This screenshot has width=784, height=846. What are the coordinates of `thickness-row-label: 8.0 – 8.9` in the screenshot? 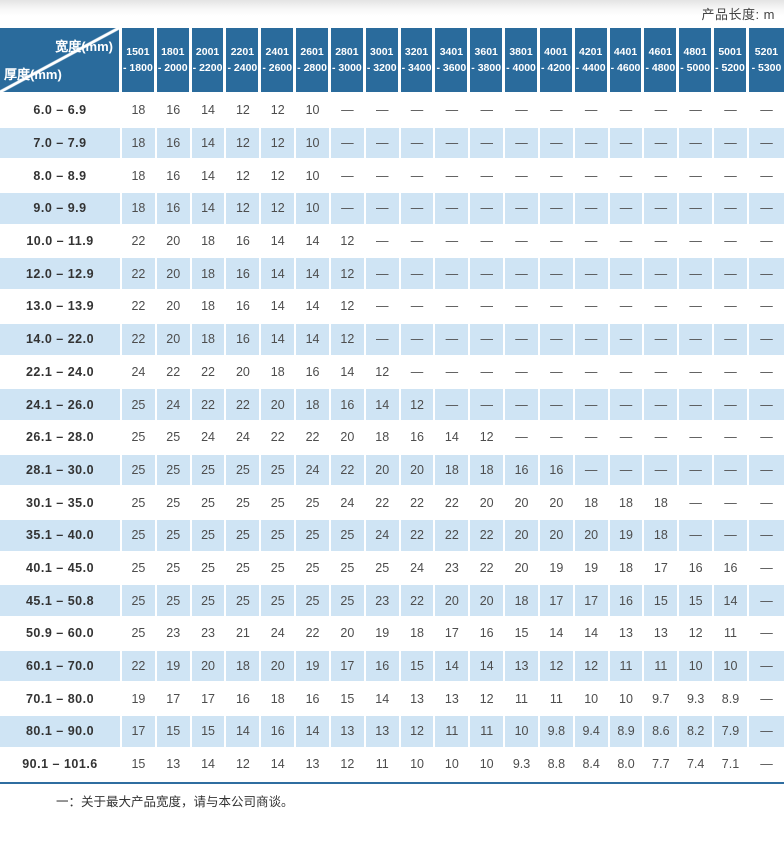 It's located at (61, 177).